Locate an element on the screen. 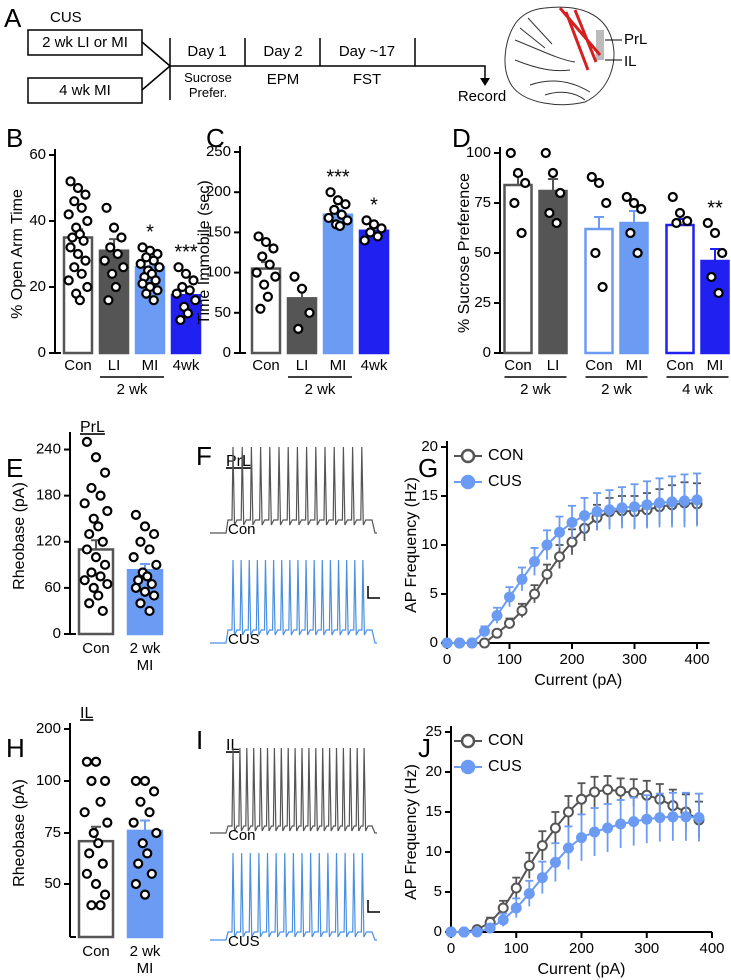 This screenshot has height=980, width=731. legend-marker is located at coordinates (468, 456).